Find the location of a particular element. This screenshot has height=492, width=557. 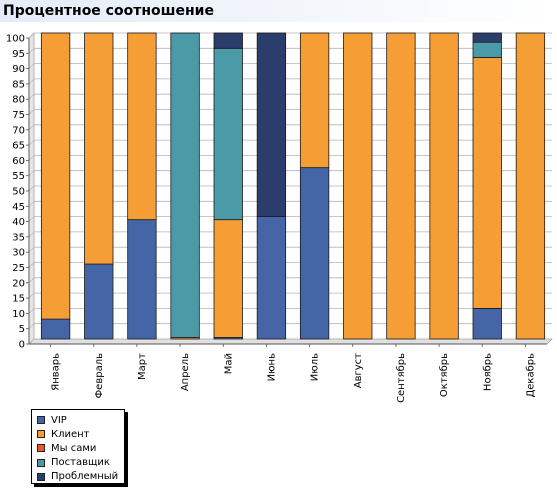

legend-item: Клиент is located at coordinates (80, 434).